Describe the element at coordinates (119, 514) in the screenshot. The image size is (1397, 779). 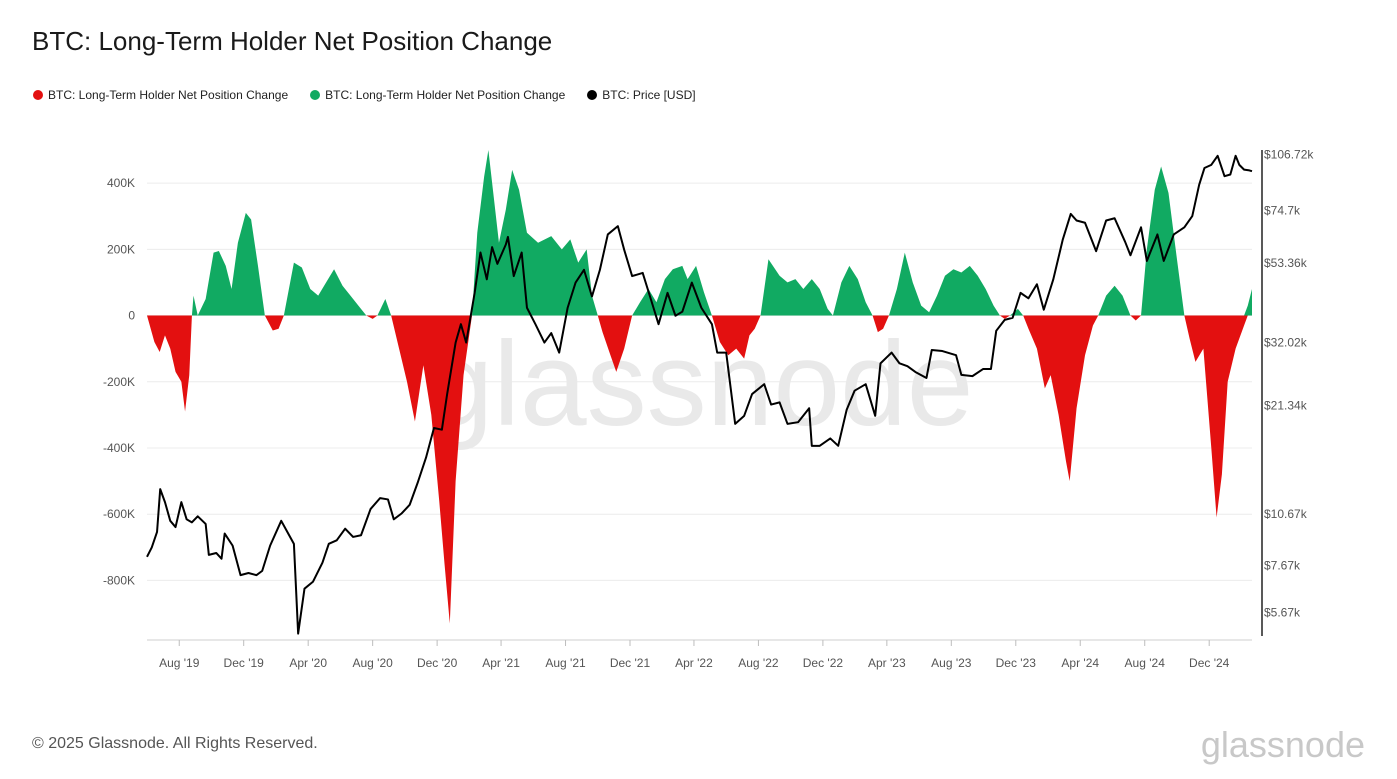
I see `y-left-tick-label: -600K` at that location.